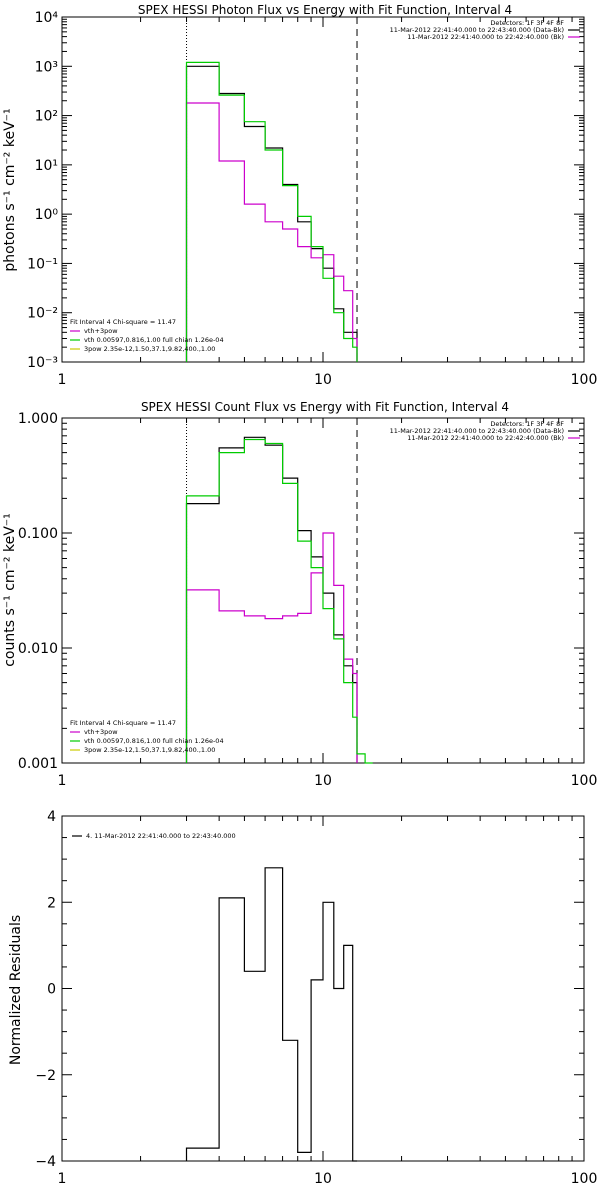 This screenshot has height=1200, width=600. I want to click on y-tick-label: 4, so click(51, 817).